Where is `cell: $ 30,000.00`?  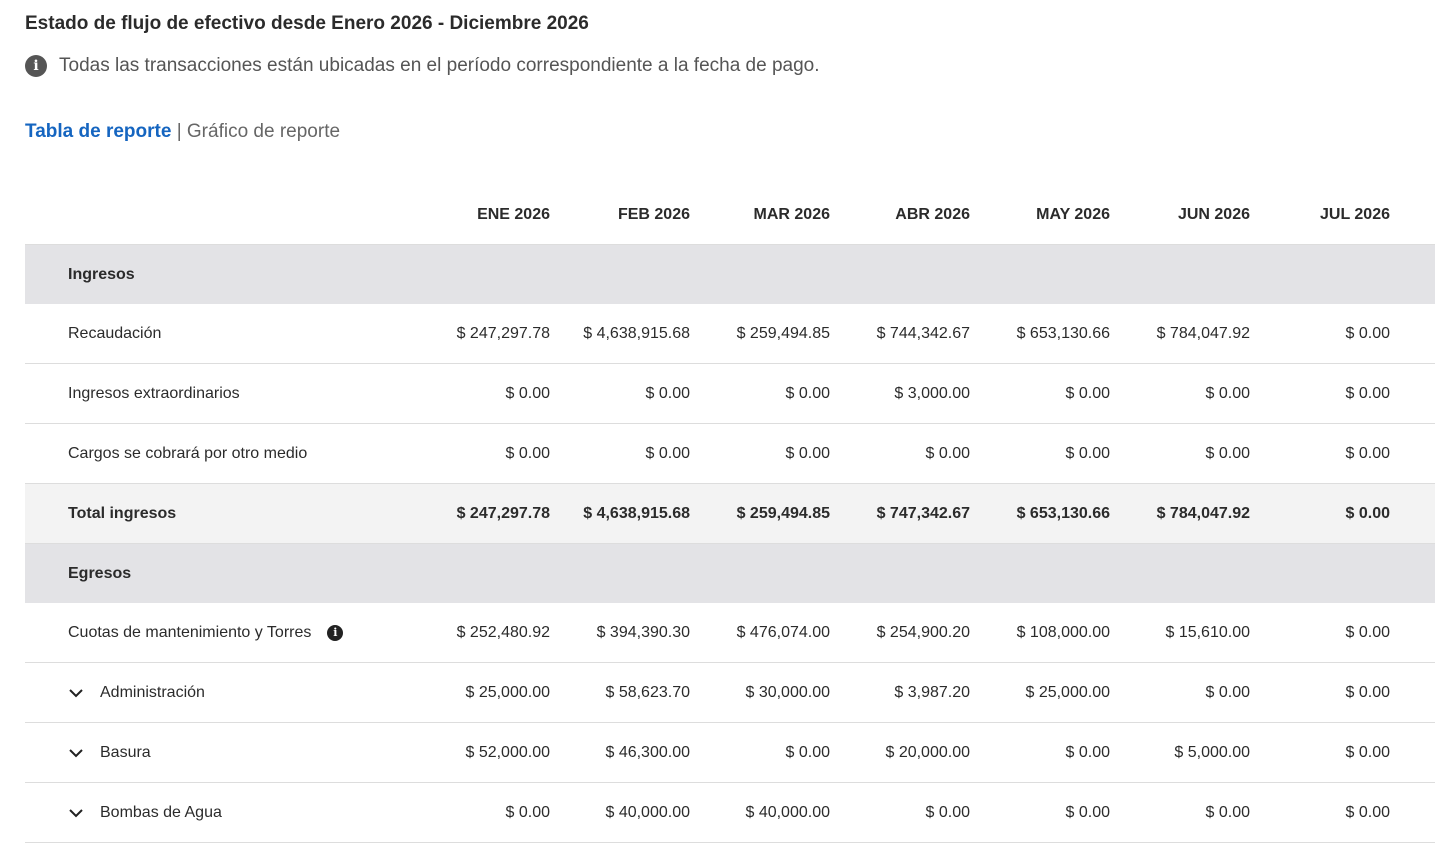
cell: $ 30,000.00 is located at coordinates (787, 692).